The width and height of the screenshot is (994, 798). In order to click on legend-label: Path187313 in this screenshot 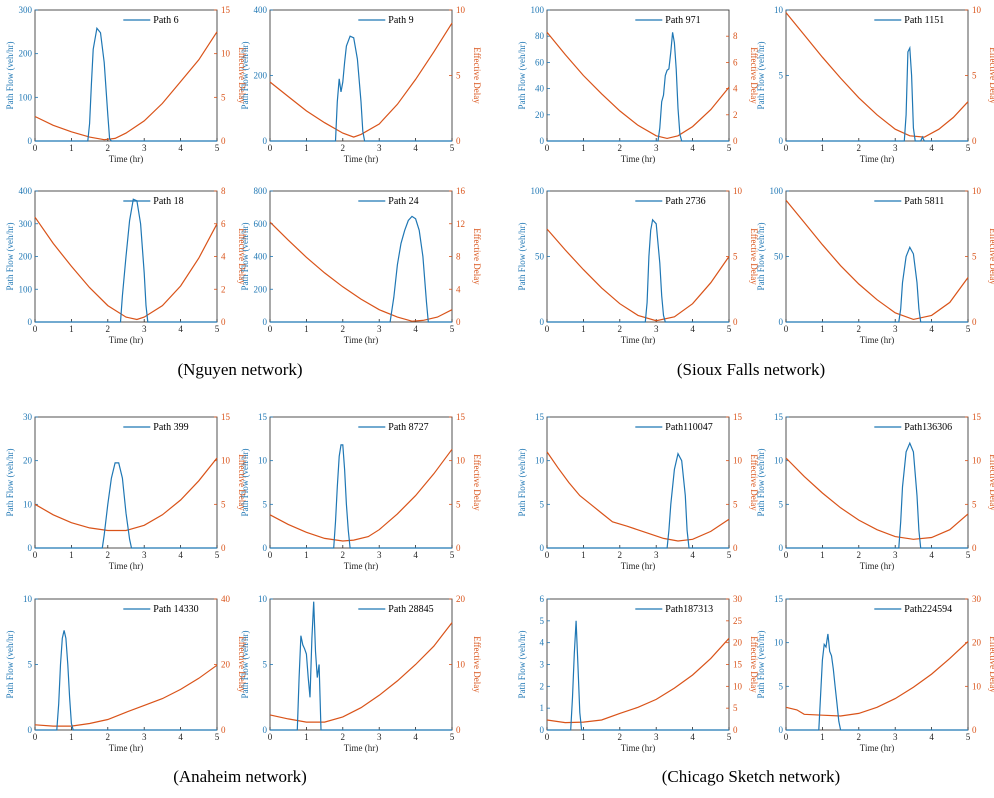, I will do `click(689, 609)`.